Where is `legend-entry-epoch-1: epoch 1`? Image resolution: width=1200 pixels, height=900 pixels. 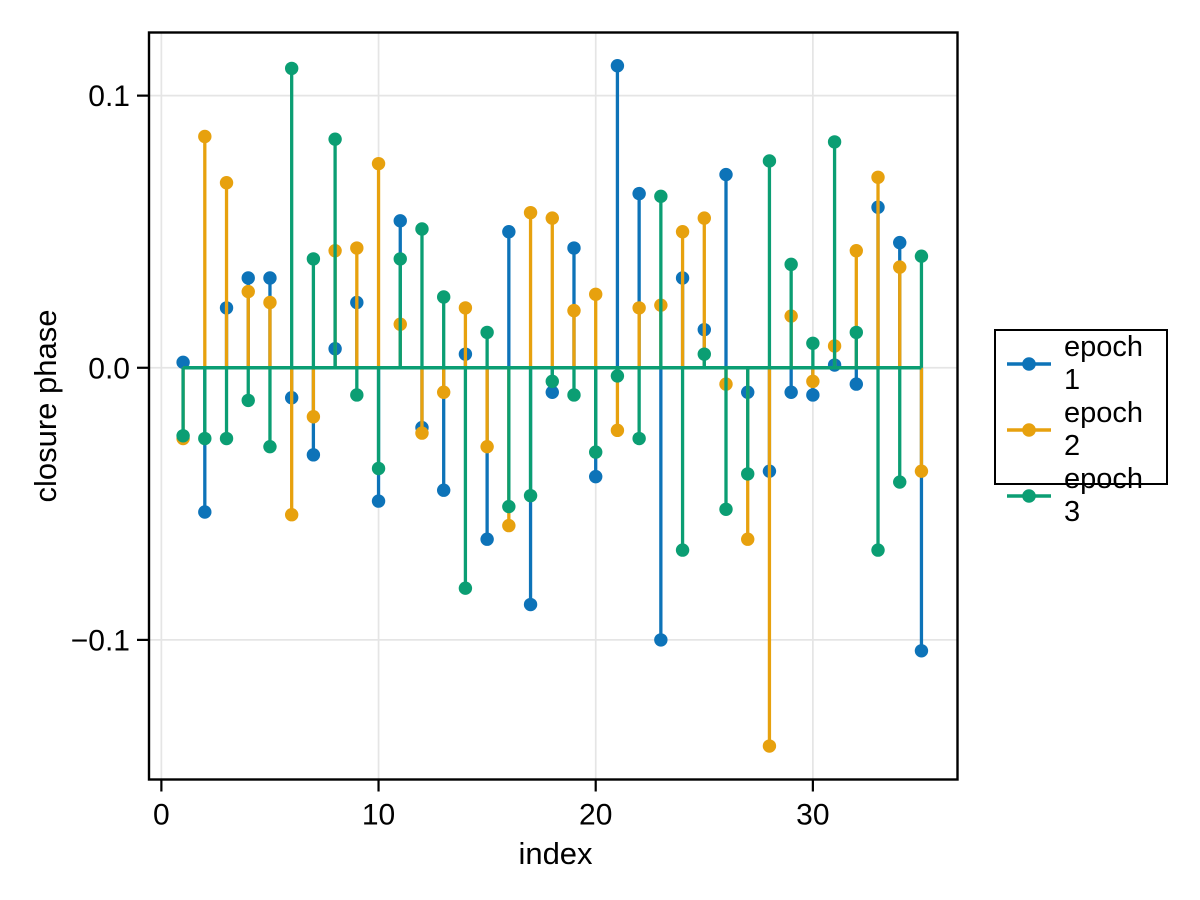
legend-entry-epoch-1: epoch 1 is located at coordinates (1086, 364).